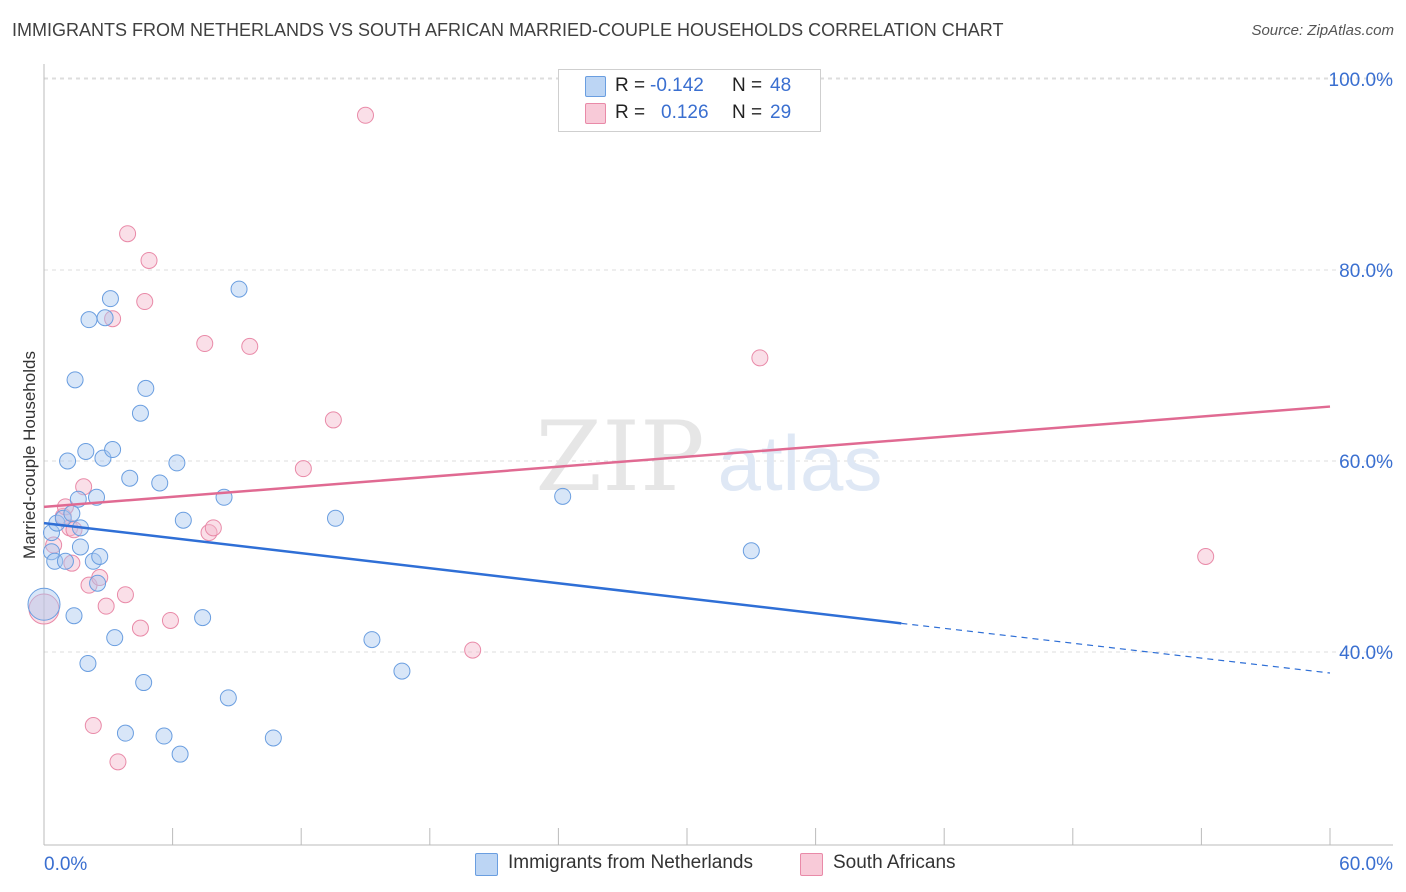  What do you see at coordinates (630, 862) in the screenshot?
I see `legend-label-netherlands: Immigrants from Netherlands` at bounding box center [630, 862].